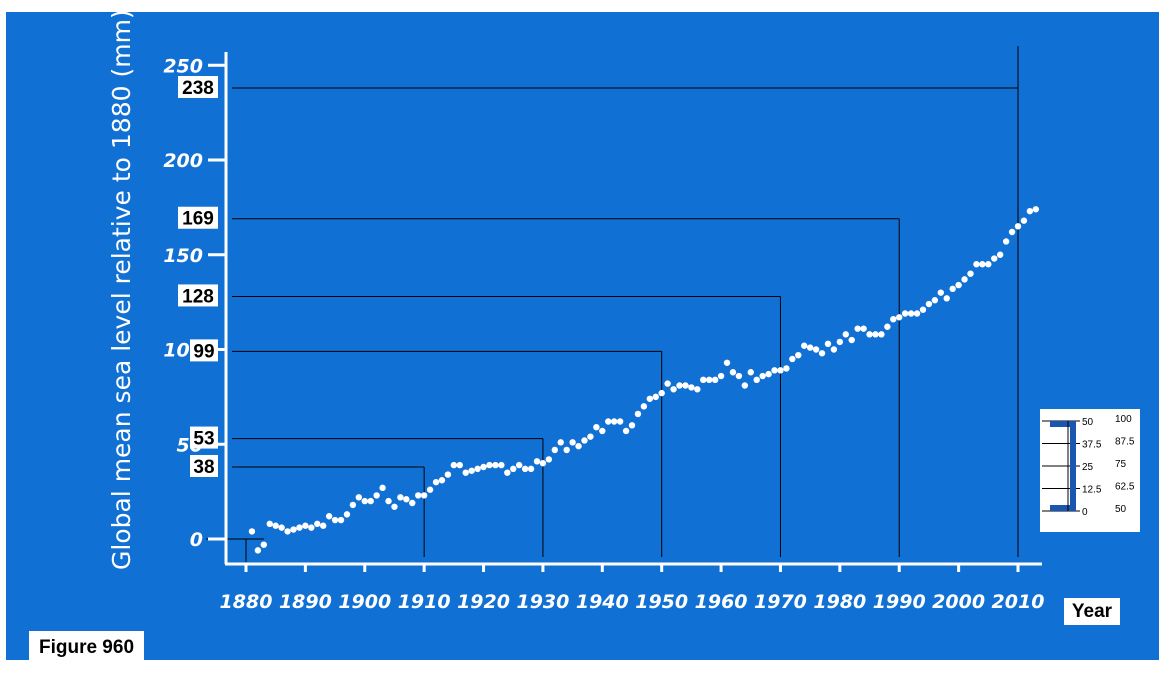 This screenshot has height=675, width=1170. What do you see at coordinates (364, 602) in the screenshot?
I see `x-tick-label: 1900` at bounding box center [364, 602].